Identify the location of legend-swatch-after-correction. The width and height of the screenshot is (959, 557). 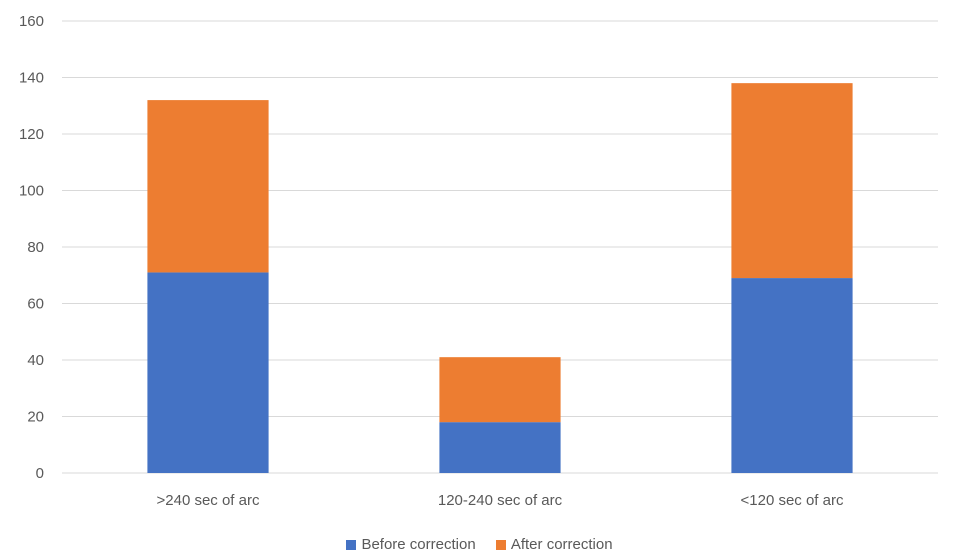
(500, 544).